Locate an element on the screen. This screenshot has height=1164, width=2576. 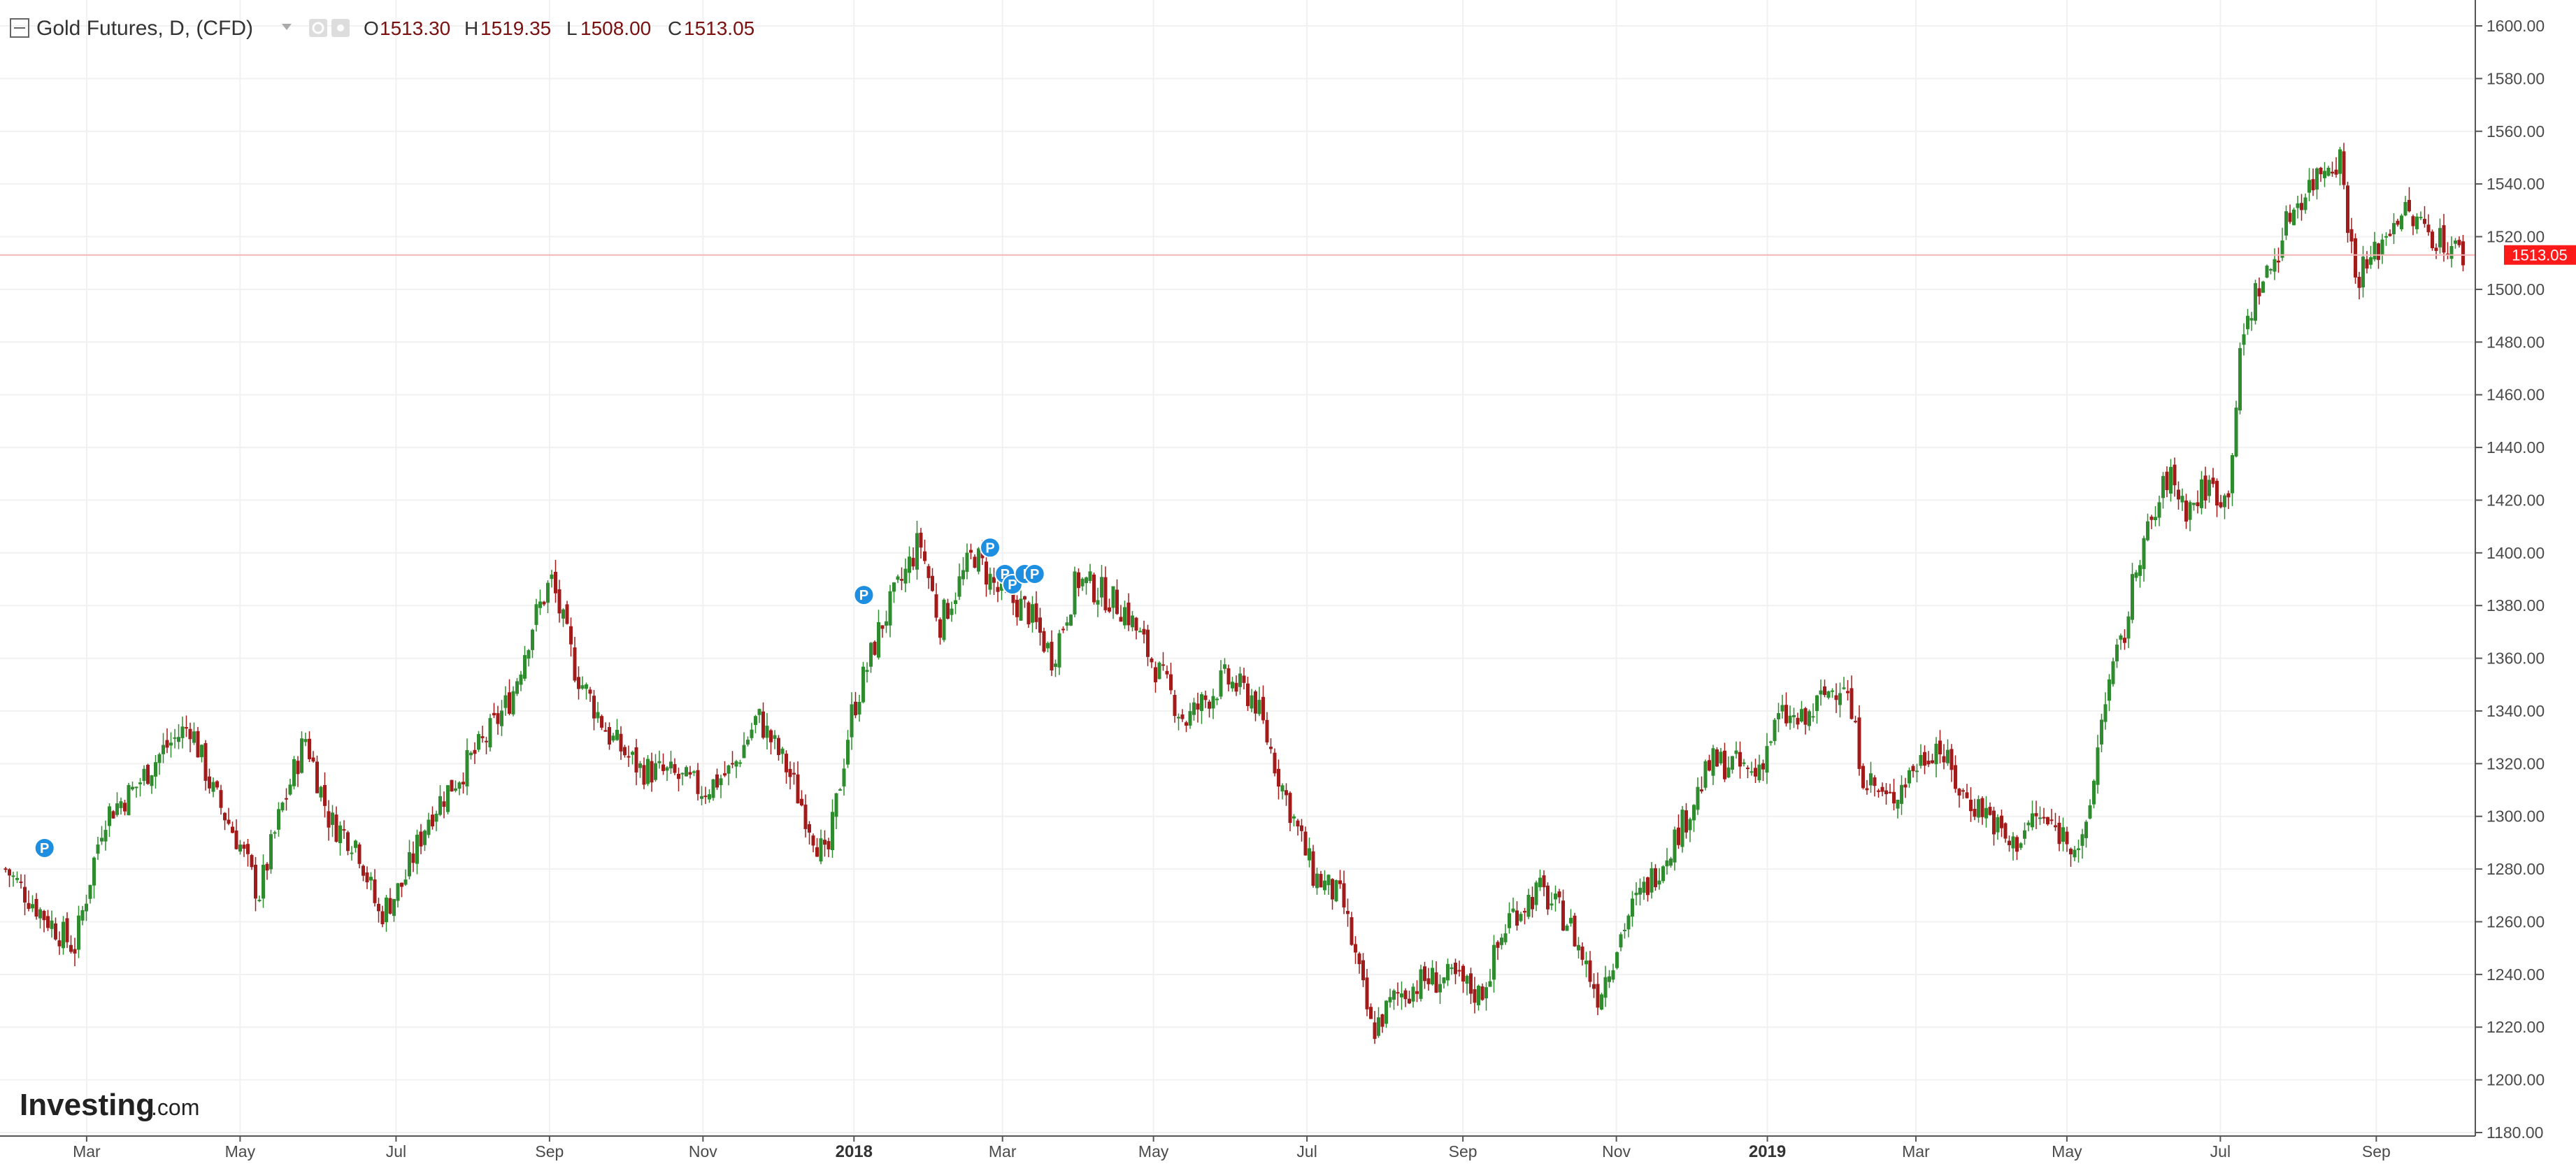
time-tick-label: May is located at coordinates (2067, 1151).